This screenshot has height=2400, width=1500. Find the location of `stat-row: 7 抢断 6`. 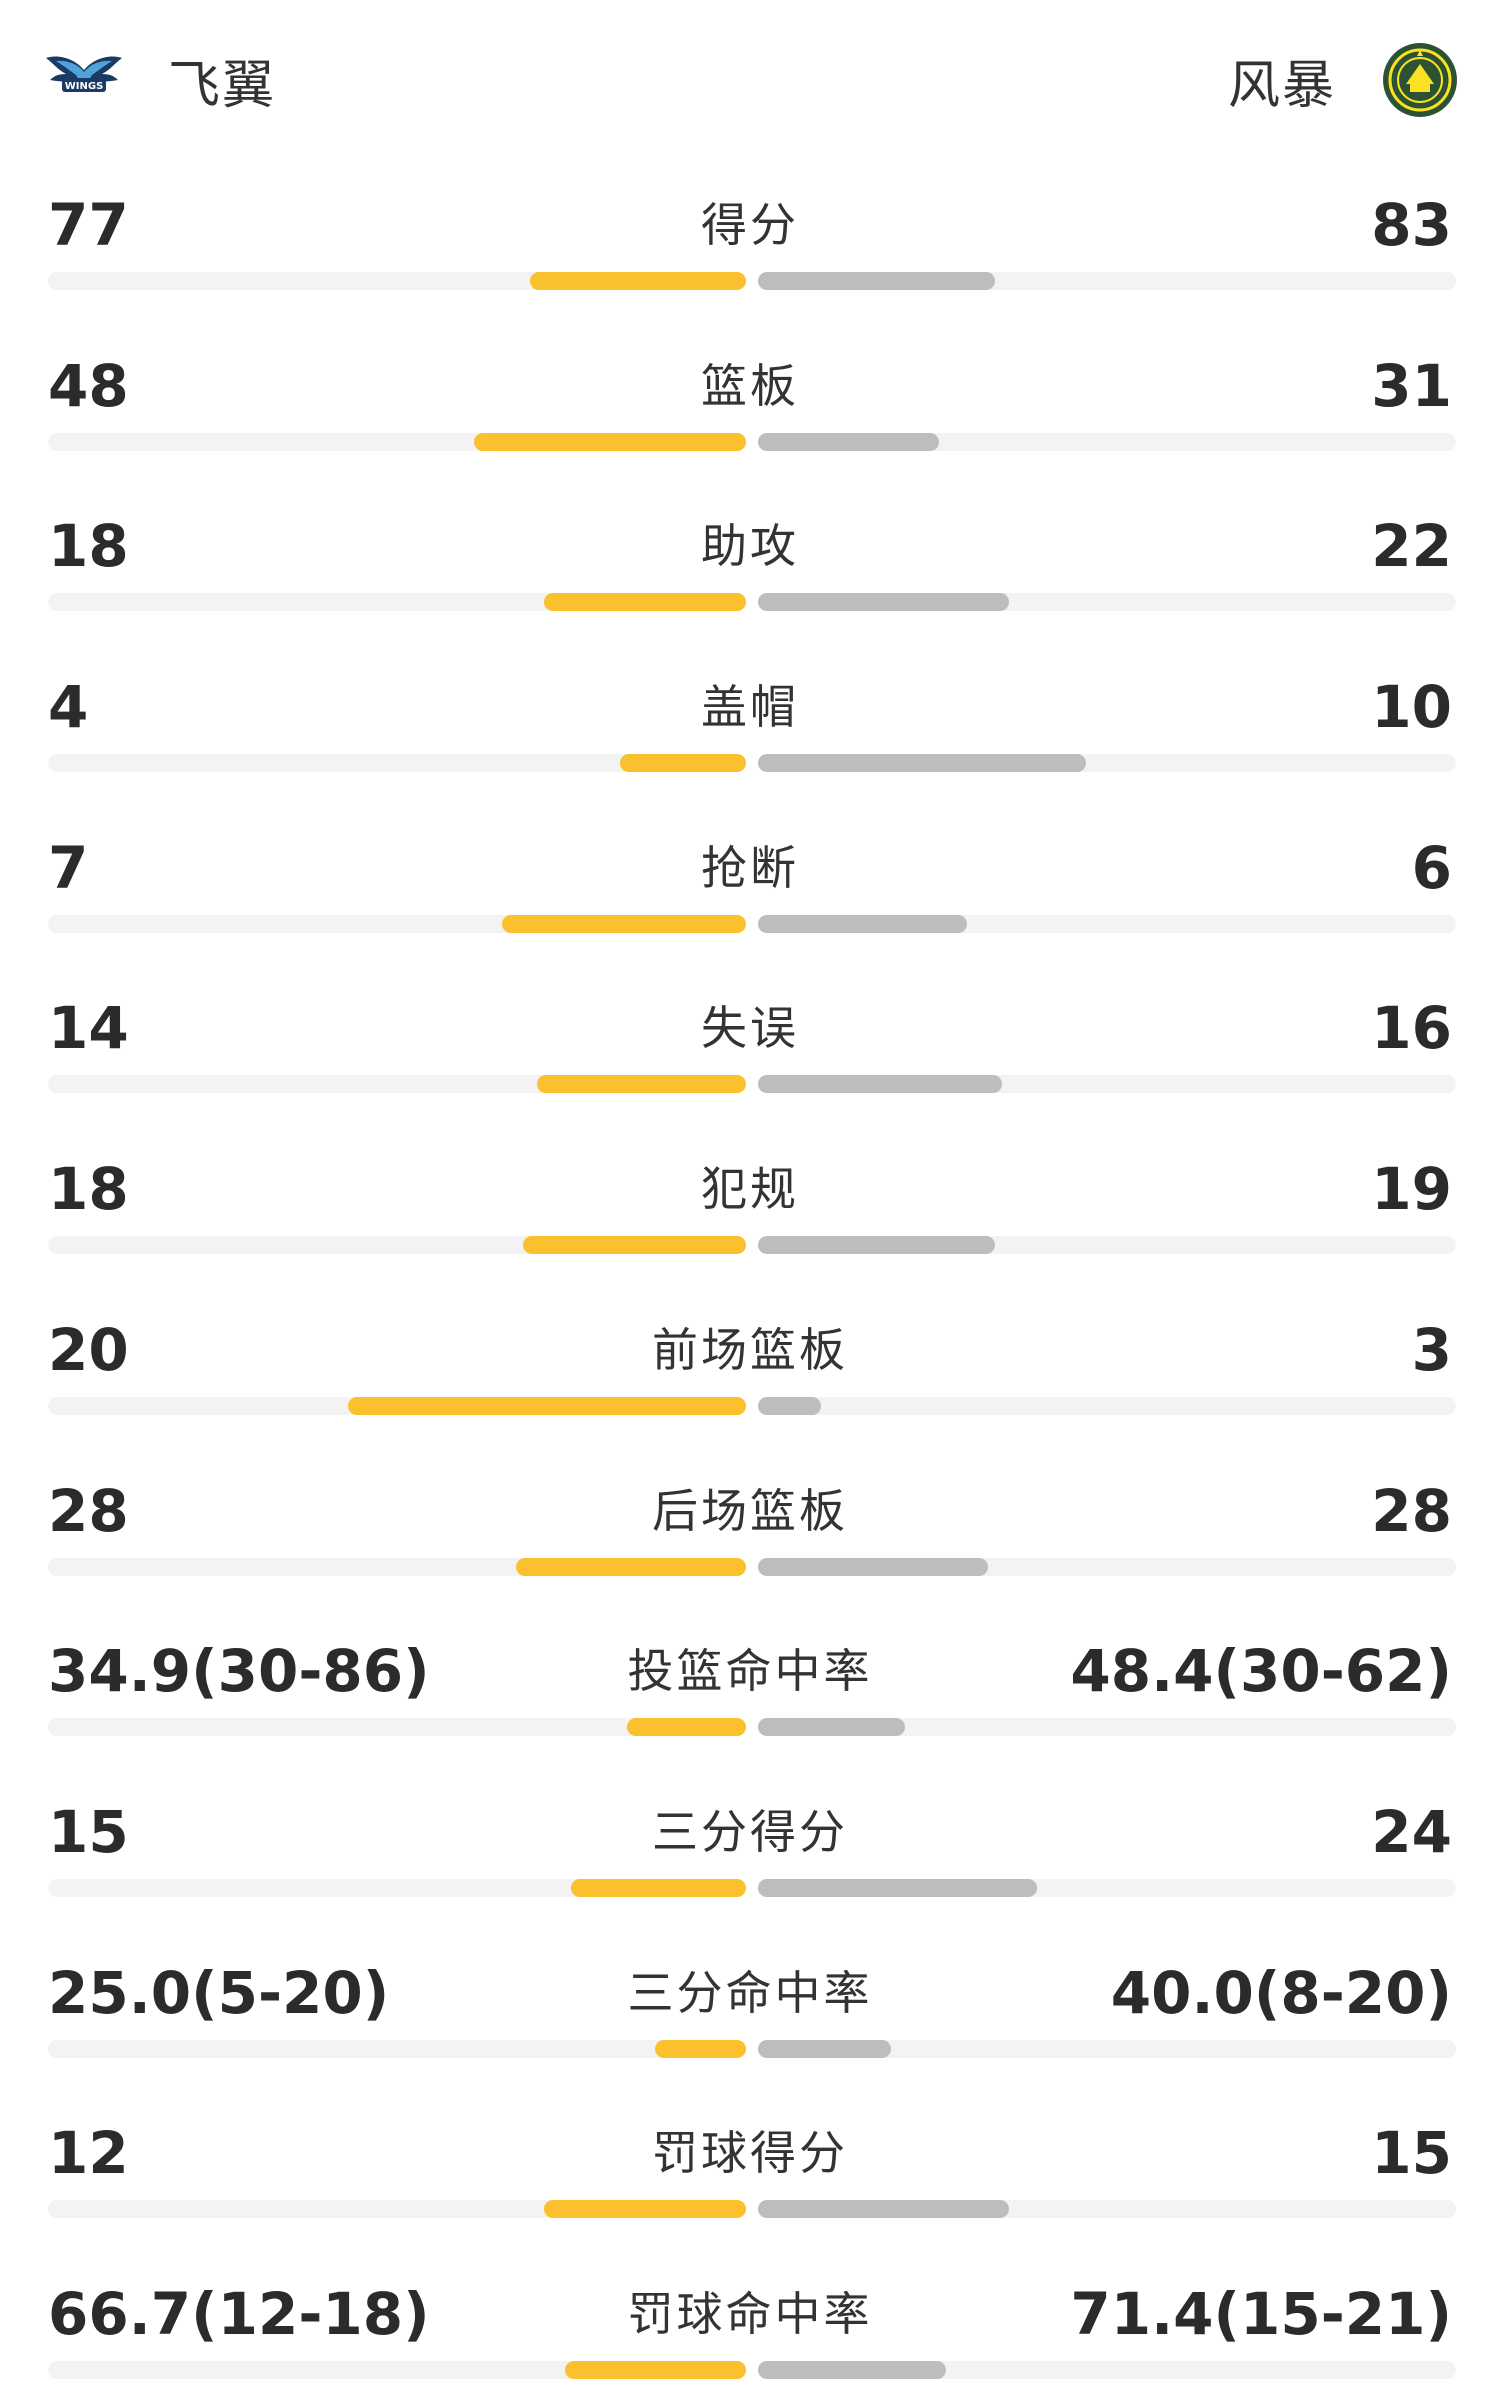

stat-row: 7 抢断 6 is located at coordinates (750, 883).